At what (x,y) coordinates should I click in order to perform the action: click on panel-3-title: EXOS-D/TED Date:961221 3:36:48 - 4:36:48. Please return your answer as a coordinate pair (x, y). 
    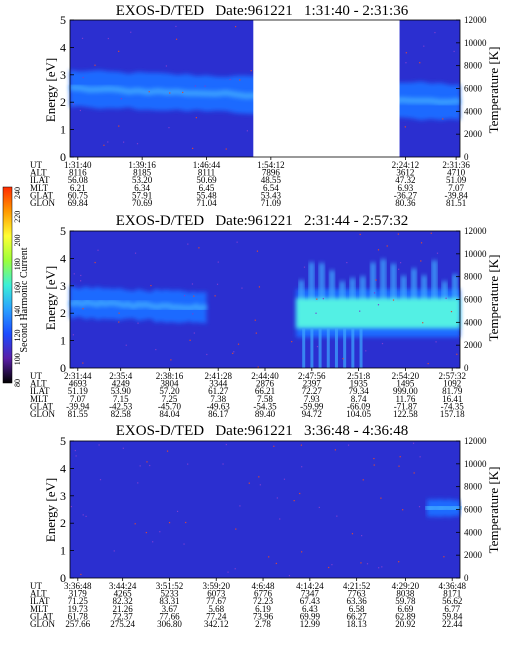
    Looking at the image, I should click on (262, 431).